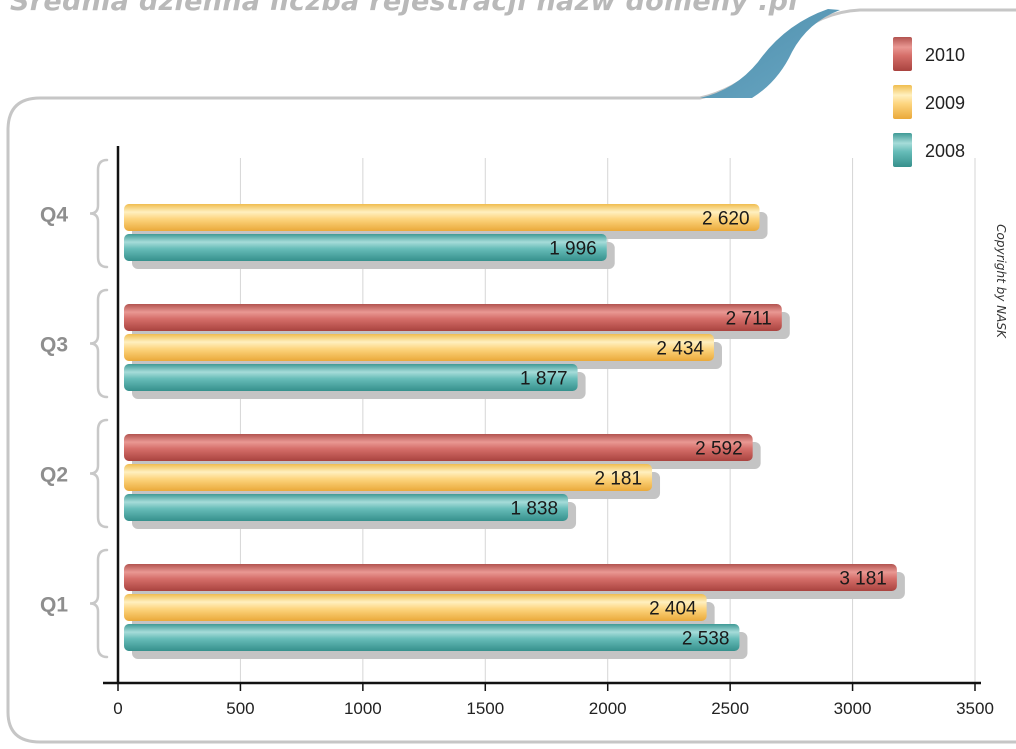 Image resolution: width=1016 pixels, height=749 pixels. Describe the element at coordinates (749, 319) in the screenshot. I see `bar-value-label: 2 711` at that location.